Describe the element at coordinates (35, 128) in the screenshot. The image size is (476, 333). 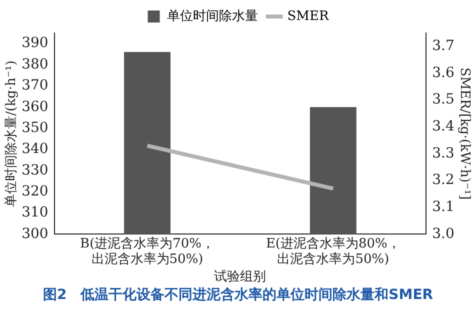
I see `y-tick-label: 350` at that location.